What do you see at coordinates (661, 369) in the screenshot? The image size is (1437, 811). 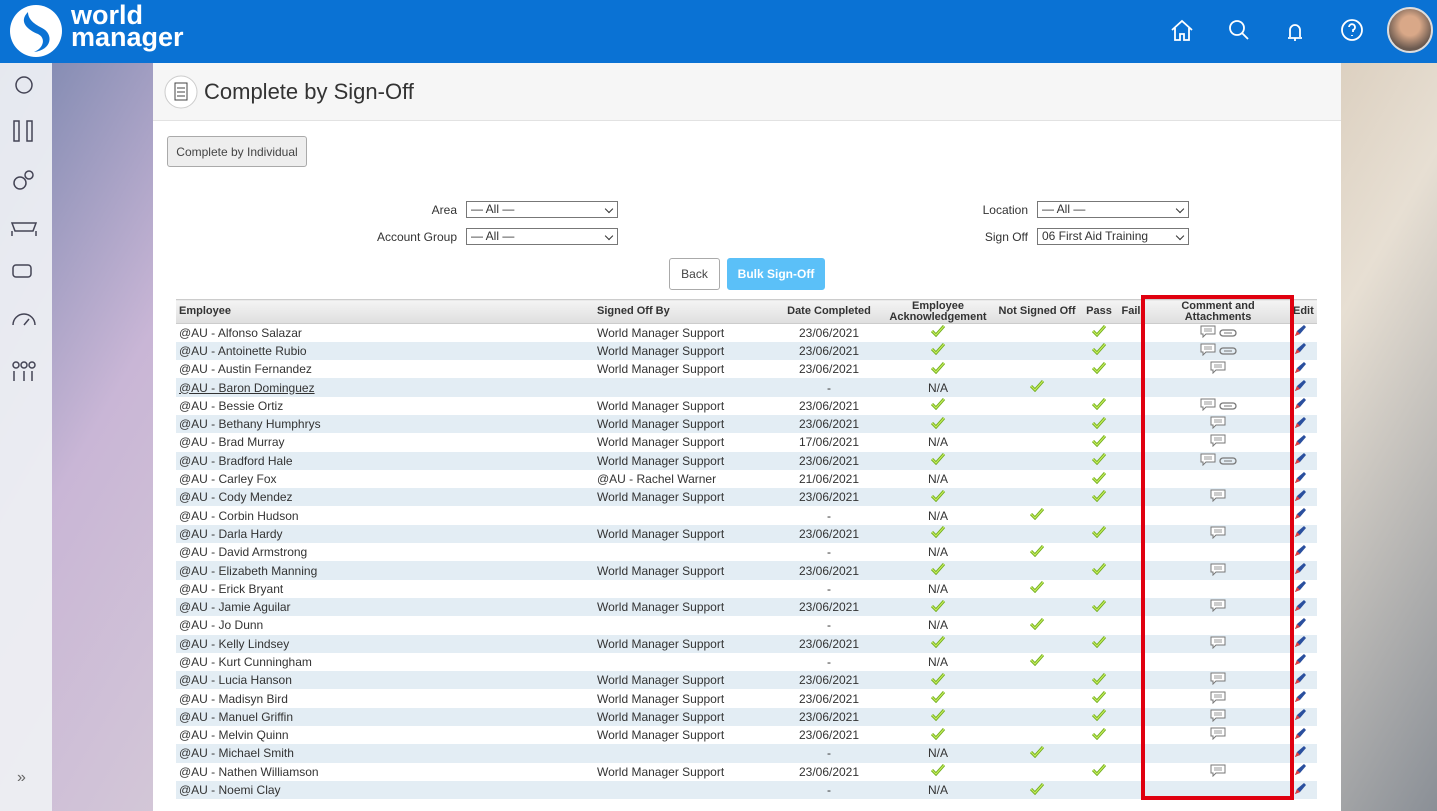 I see `signed-off-by-text: World Manager Support` at bounding box center [661, 369].